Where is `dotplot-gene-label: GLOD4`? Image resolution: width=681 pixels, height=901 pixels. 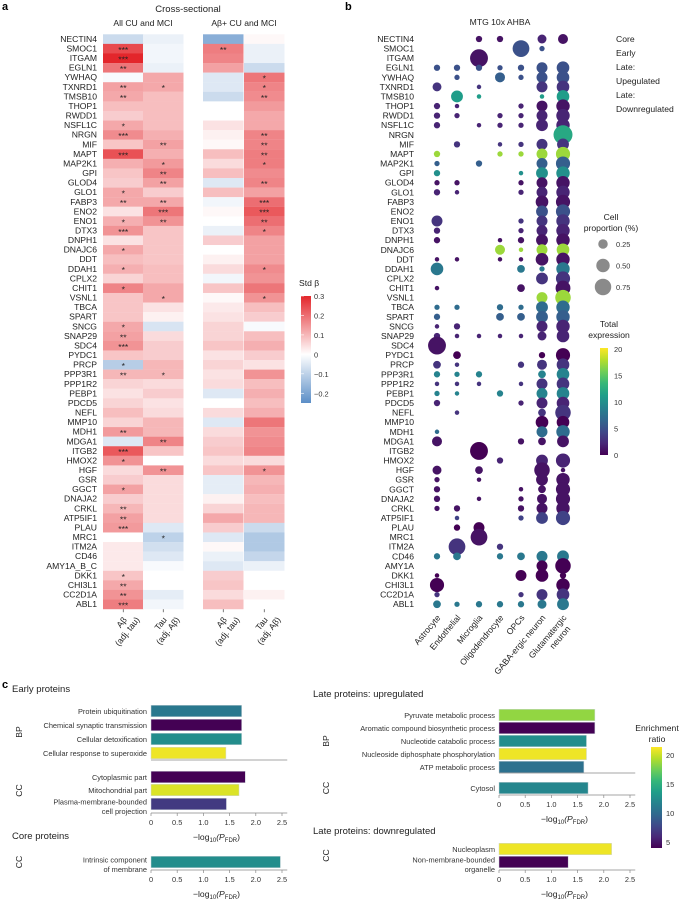 dotplot-gene-label: GLOD4 is located at coordinates (399, 183).